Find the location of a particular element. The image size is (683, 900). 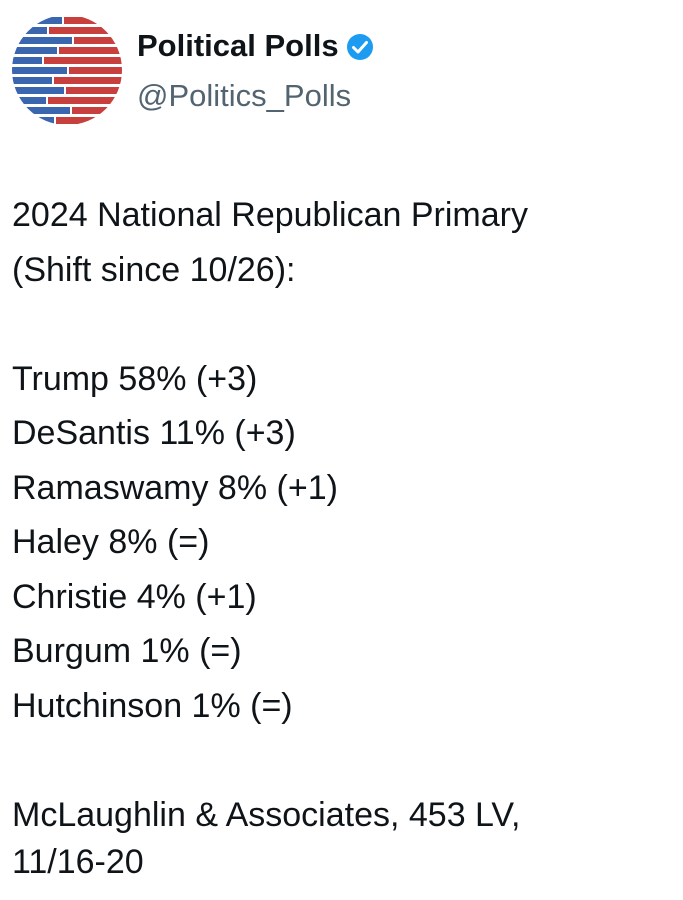

source-line: 11/16-20 is located at coordinates (78, 861).